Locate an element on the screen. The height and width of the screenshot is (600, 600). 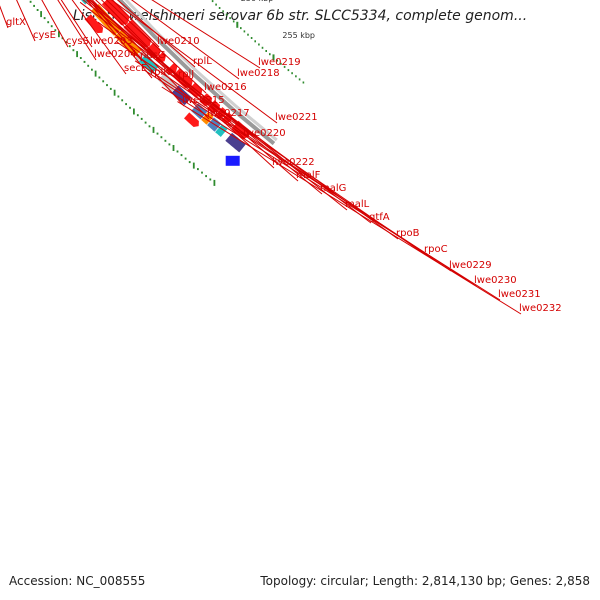
backbone-line-outer is located at coordinates (196, 73).